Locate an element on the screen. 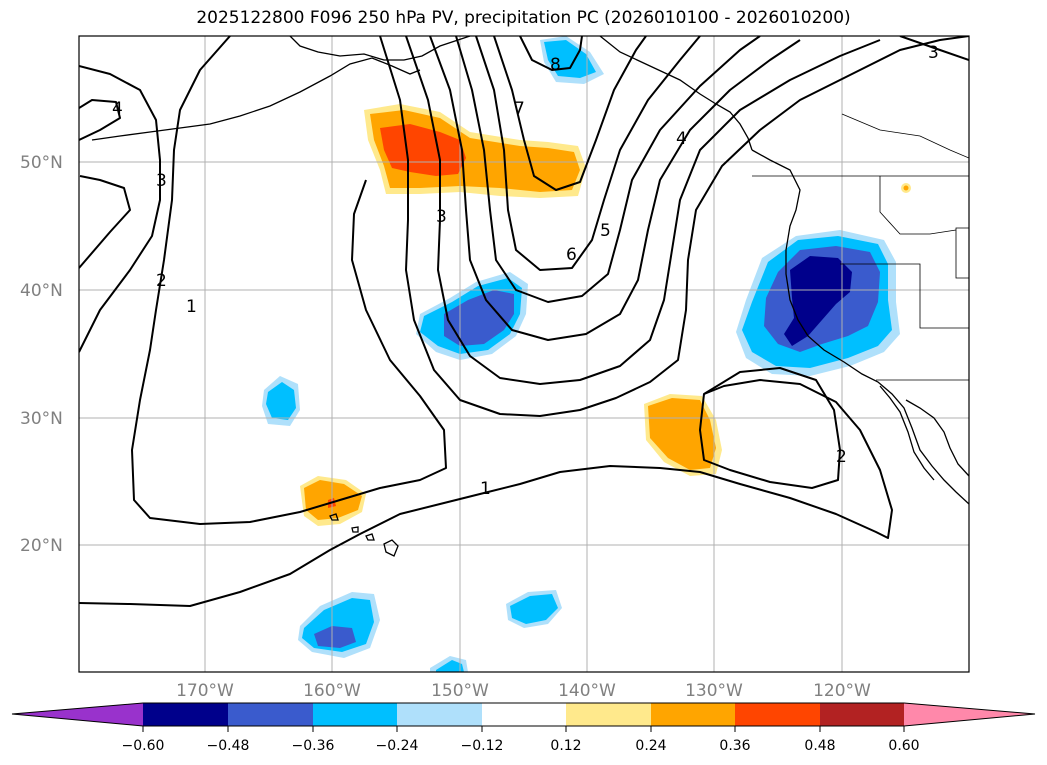 The image size is (1047, 765). contour-6-central is located at coordinates (588, 153).